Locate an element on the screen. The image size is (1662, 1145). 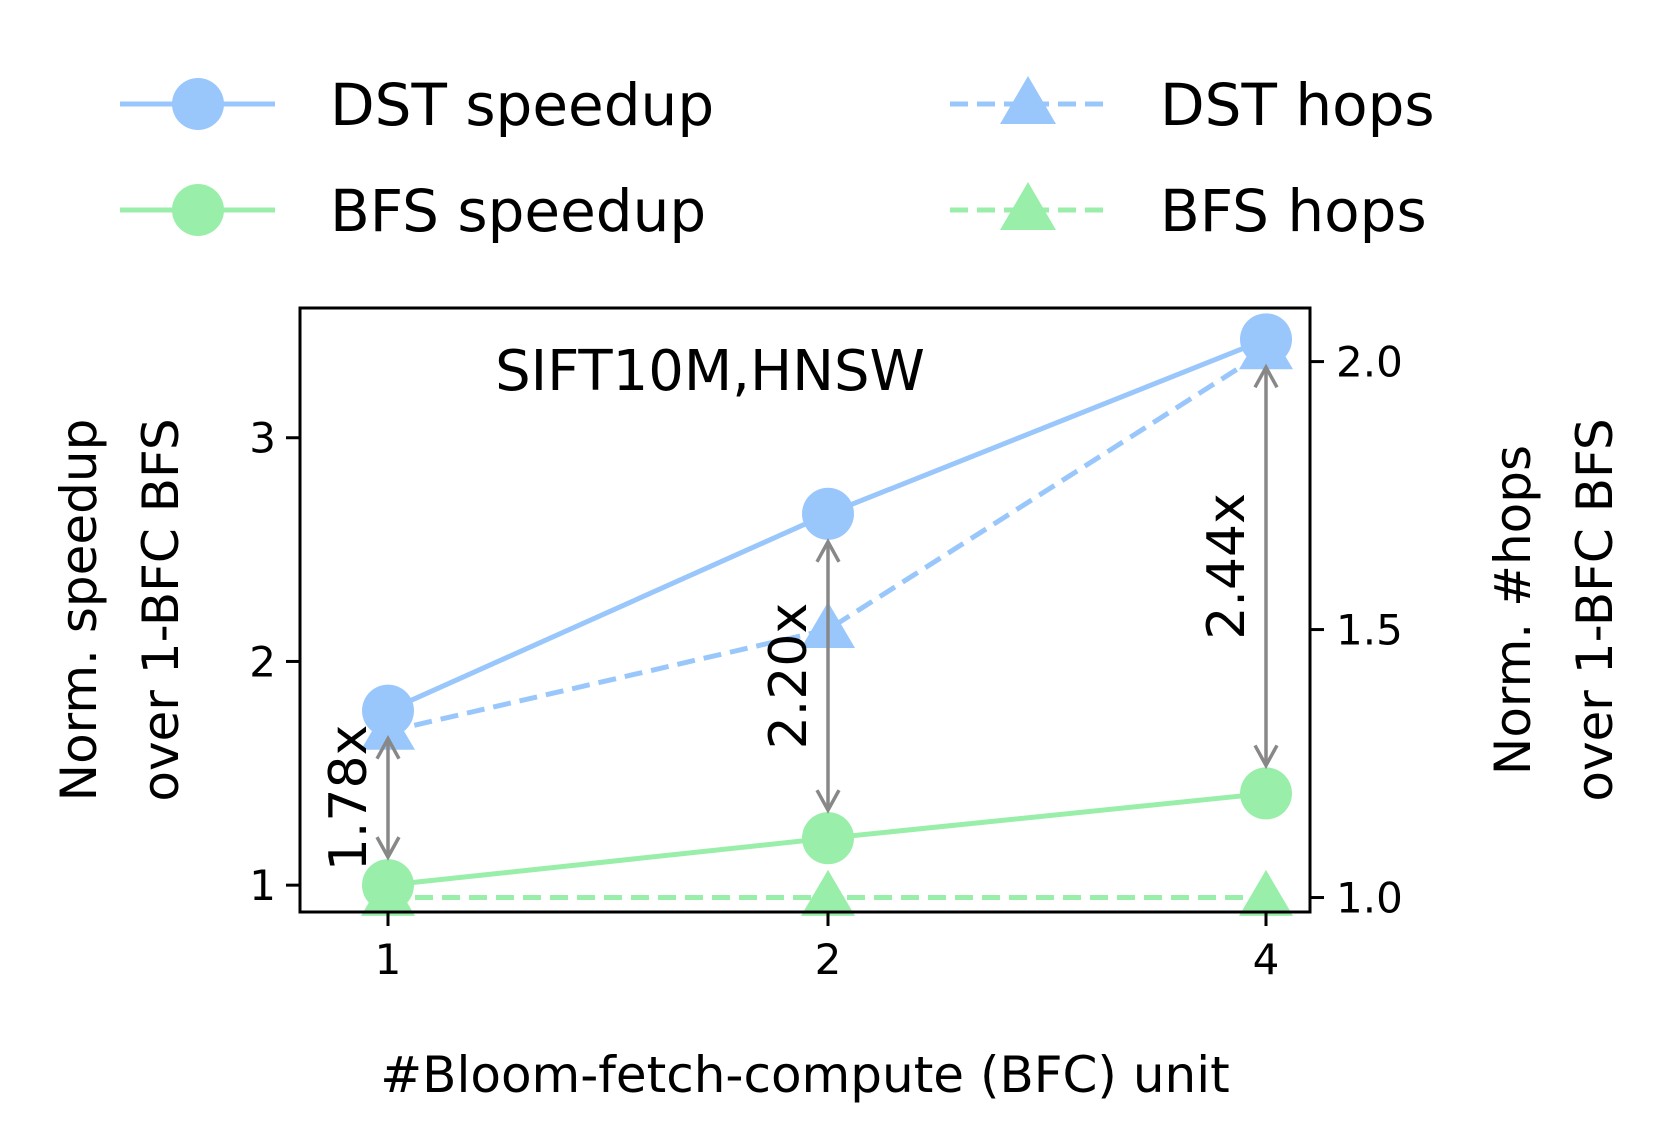
annotation-label-4: 2.44x is located at coordinates (1227, 566).